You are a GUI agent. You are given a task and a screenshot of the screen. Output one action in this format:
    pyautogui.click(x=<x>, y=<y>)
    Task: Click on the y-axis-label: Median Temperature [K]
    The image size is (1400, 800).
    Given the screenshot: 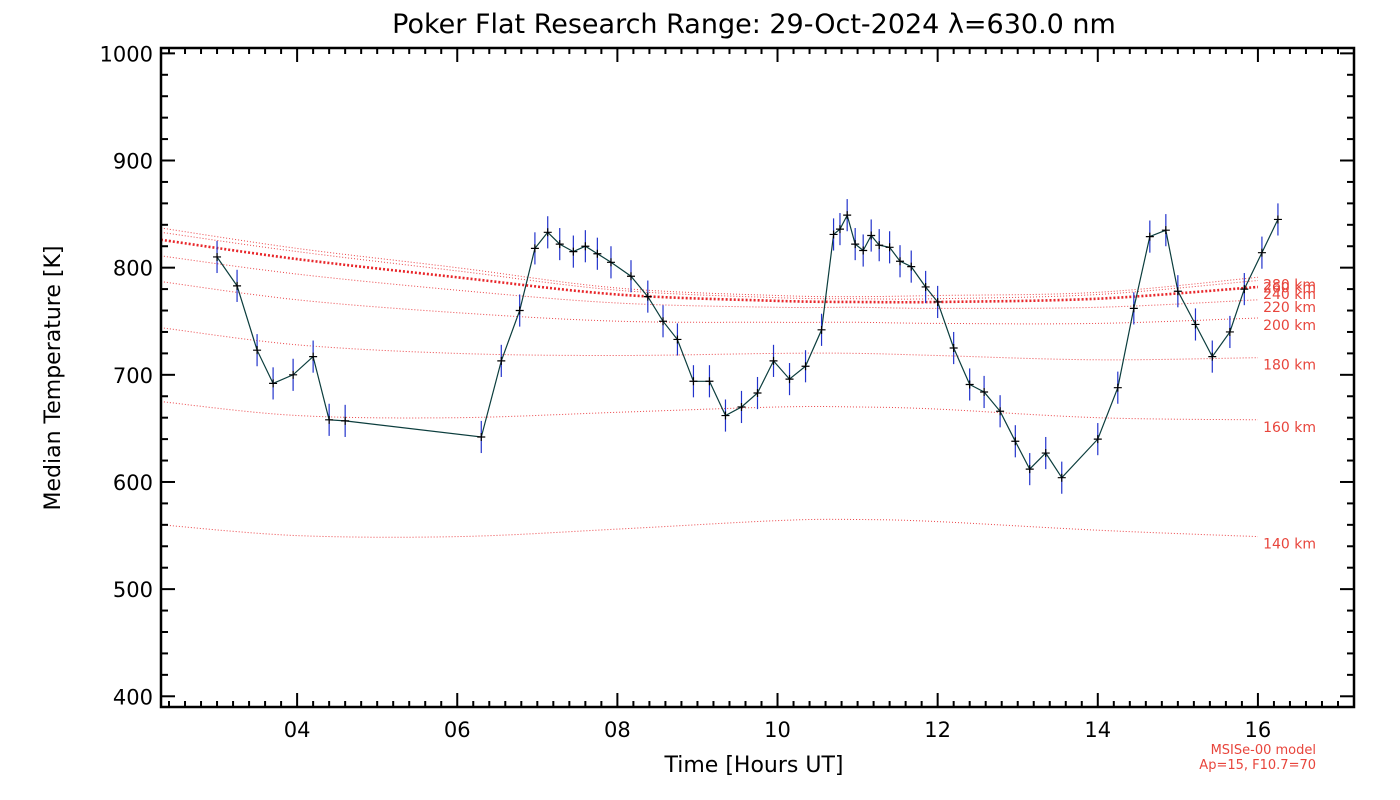 What is the action you would take?
    pyautogui.click(x=53, y=378)
    